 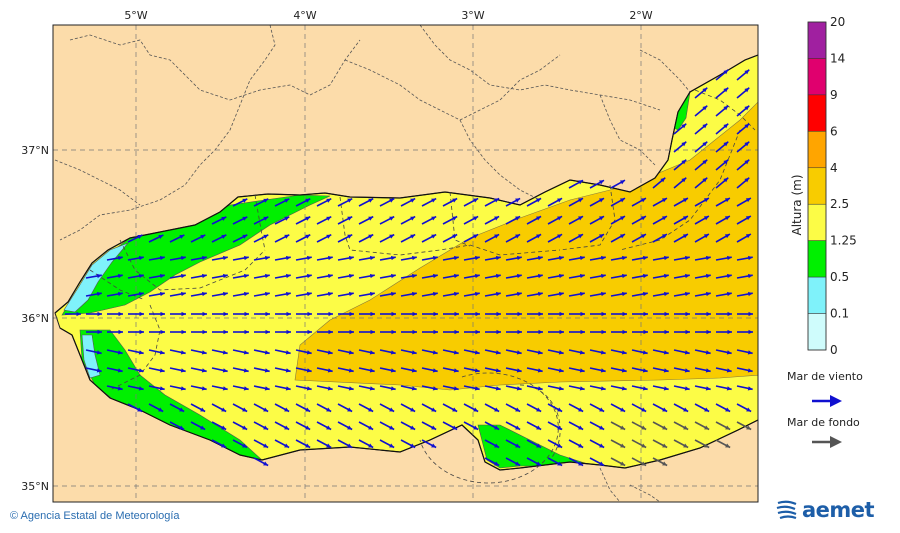 What do you see at coordinates (388, 15) in the screenshot?
I see `lon-axis: 5°W 4°W 3°W 2°W` at bounding box center [388, 15].